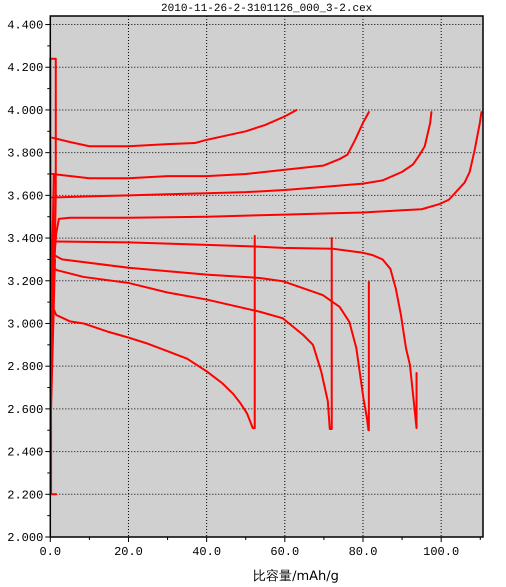 The image size is (506, 587). What do you see at coordinates (25, 25) in the screenshot?
I see `y-tick-label: 4.400` at bounding box center [25, 25].